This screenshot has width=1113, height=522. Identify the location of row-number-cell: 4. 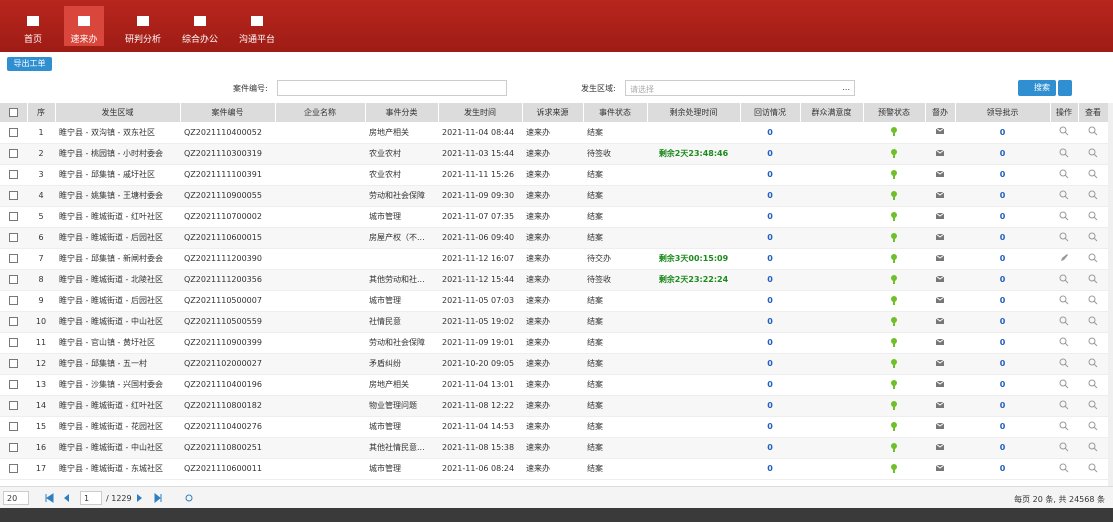
(41, 196).